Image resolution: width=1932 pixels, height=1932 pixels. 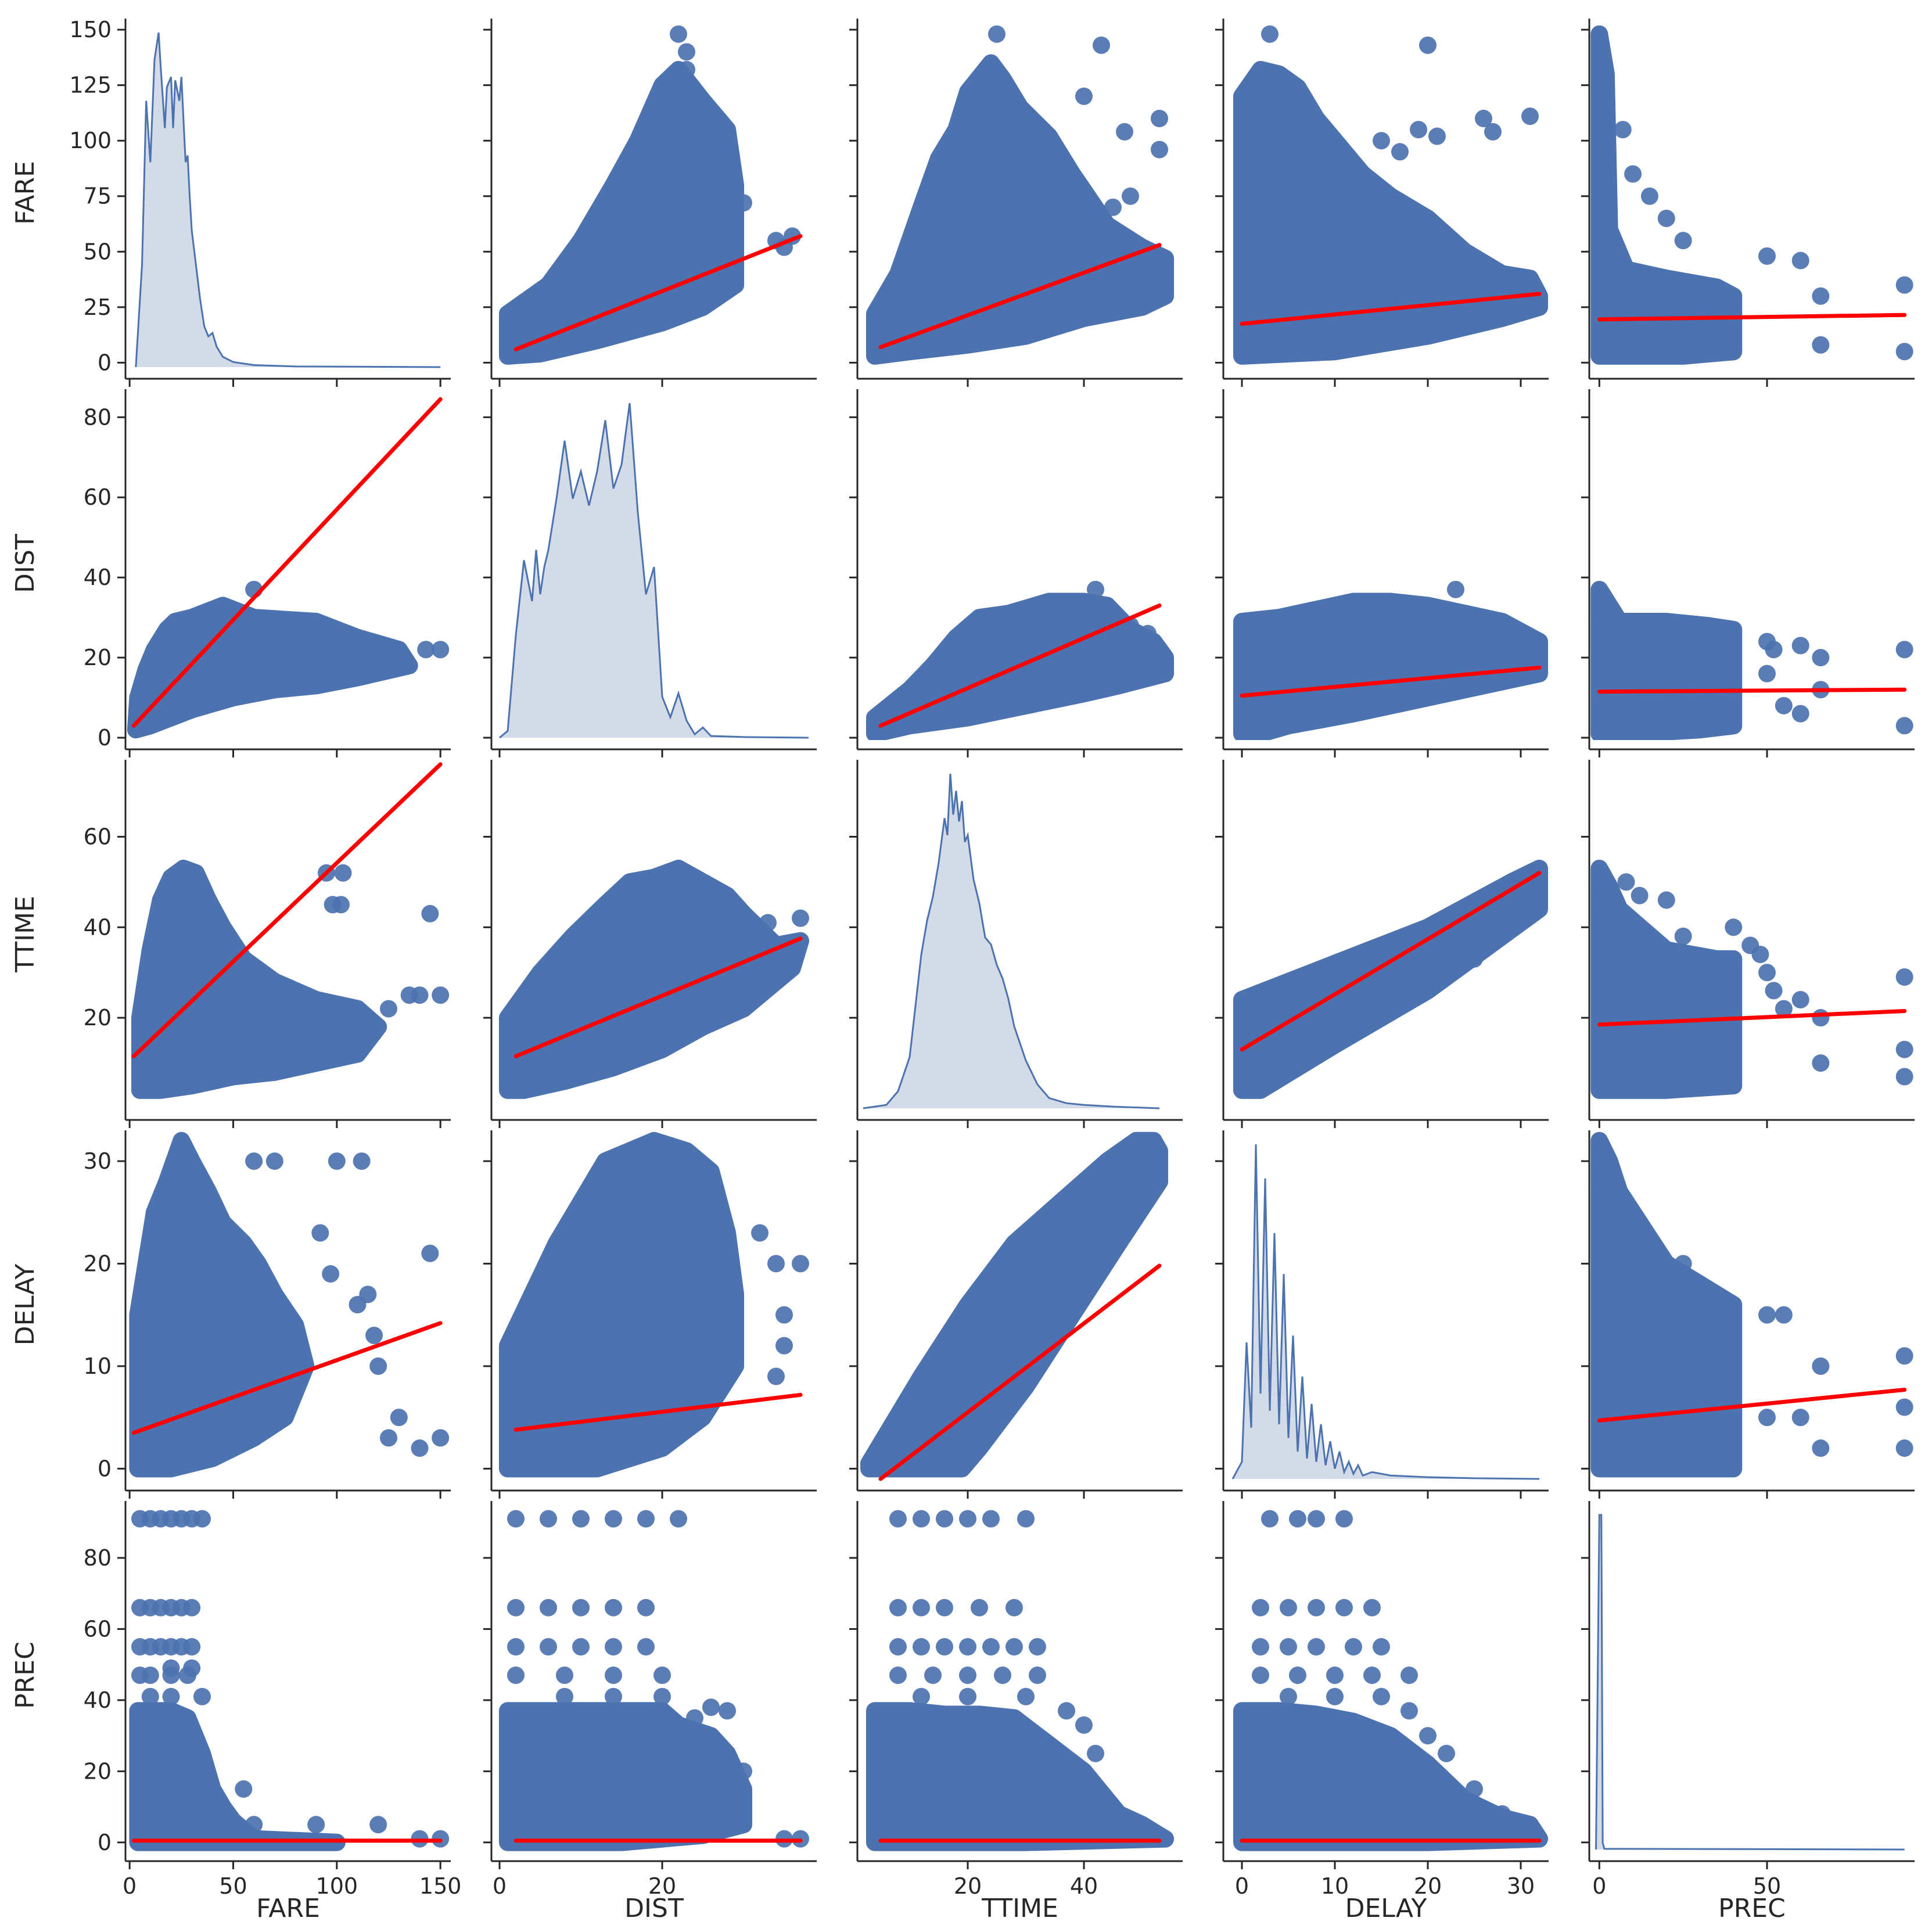 I want to click on x-tick-label: 20, so click(x=968, y=1886).